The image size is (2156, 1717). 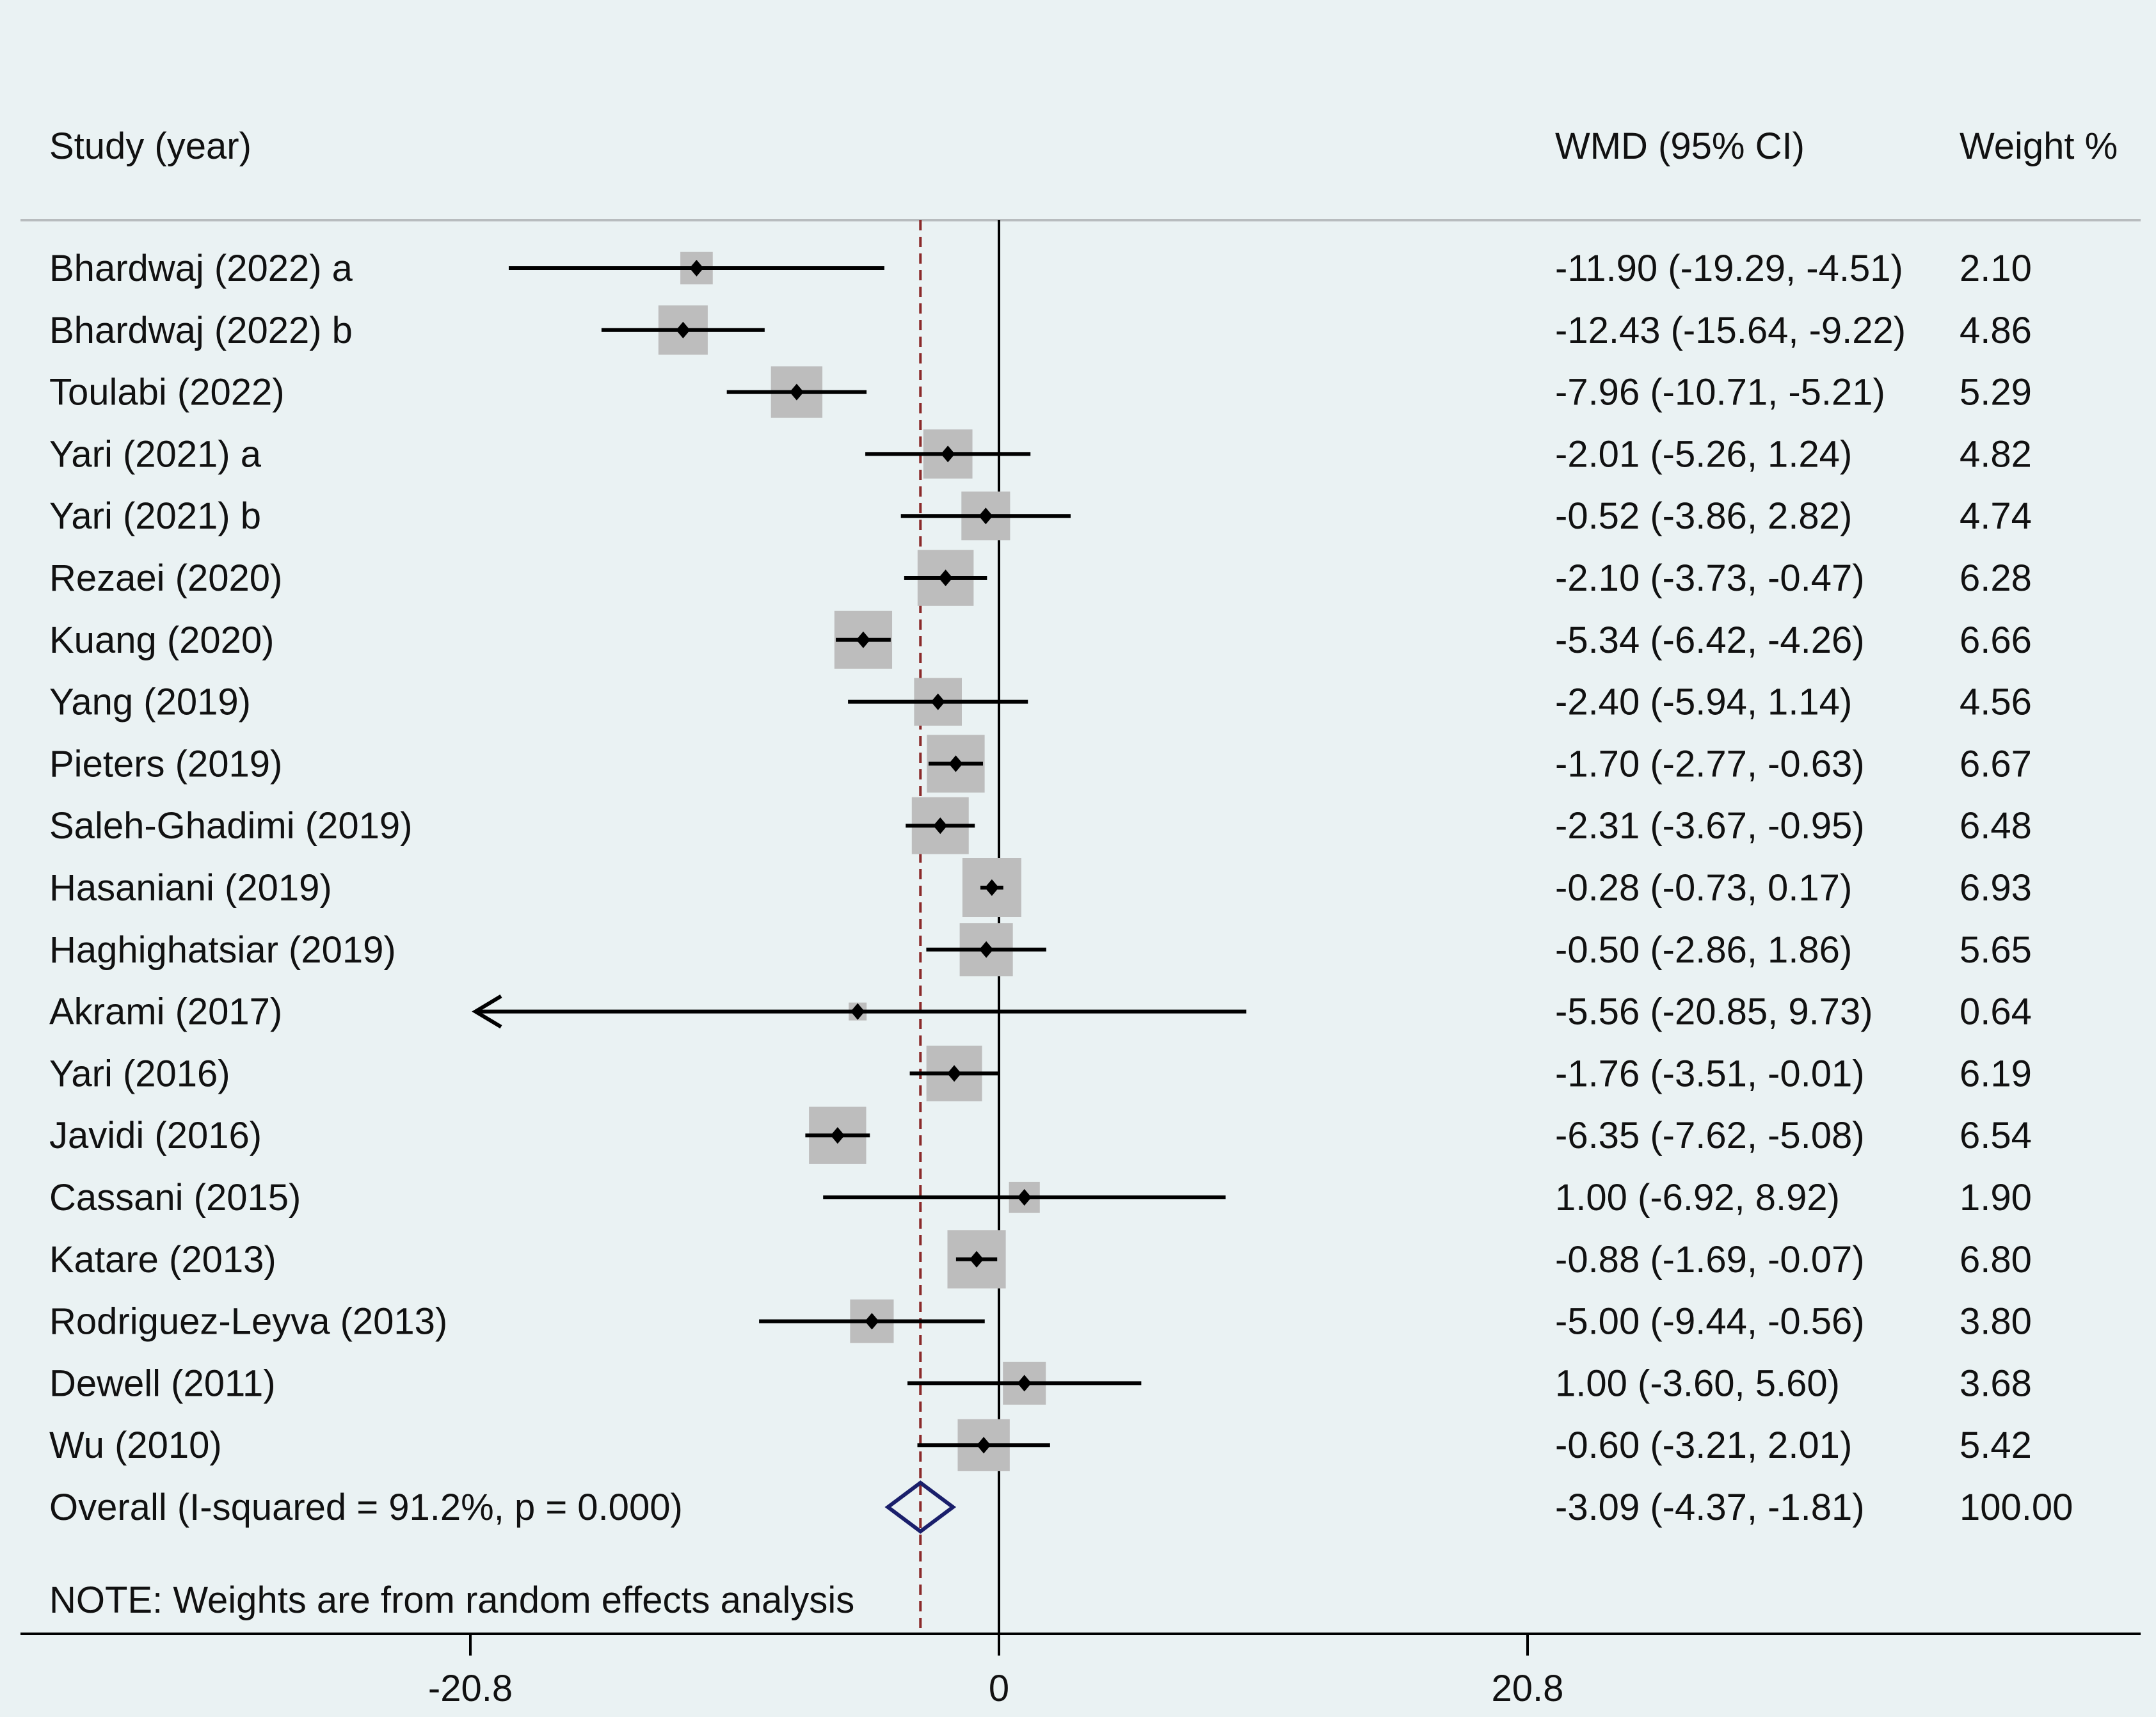 What do you see at coordinates (1710, 1260) in the screenshot?
I see `study-ci-text: -0.88 (-1.69, -0.07)` at bounding box center [1710, 1260].